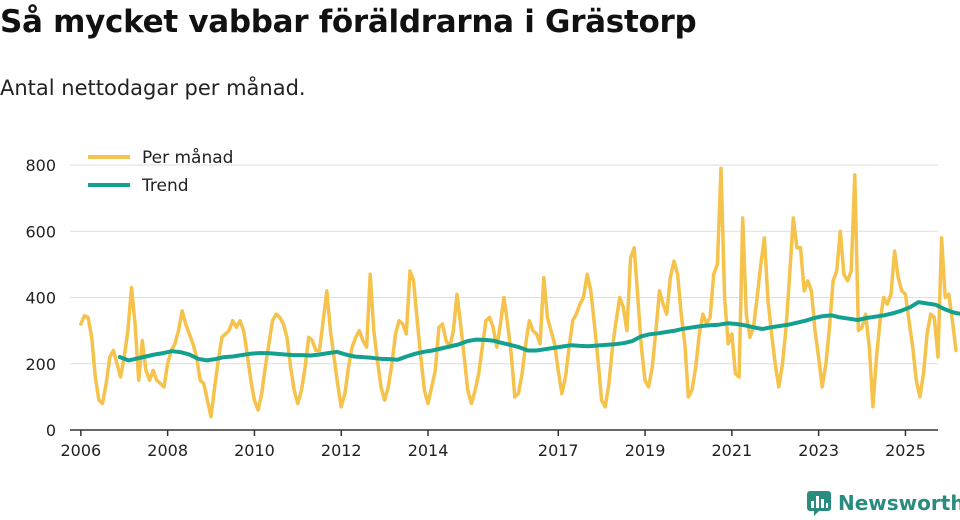  I want to click on chart-subtitle: Antal nettodagar per månad., so click(153, 88).